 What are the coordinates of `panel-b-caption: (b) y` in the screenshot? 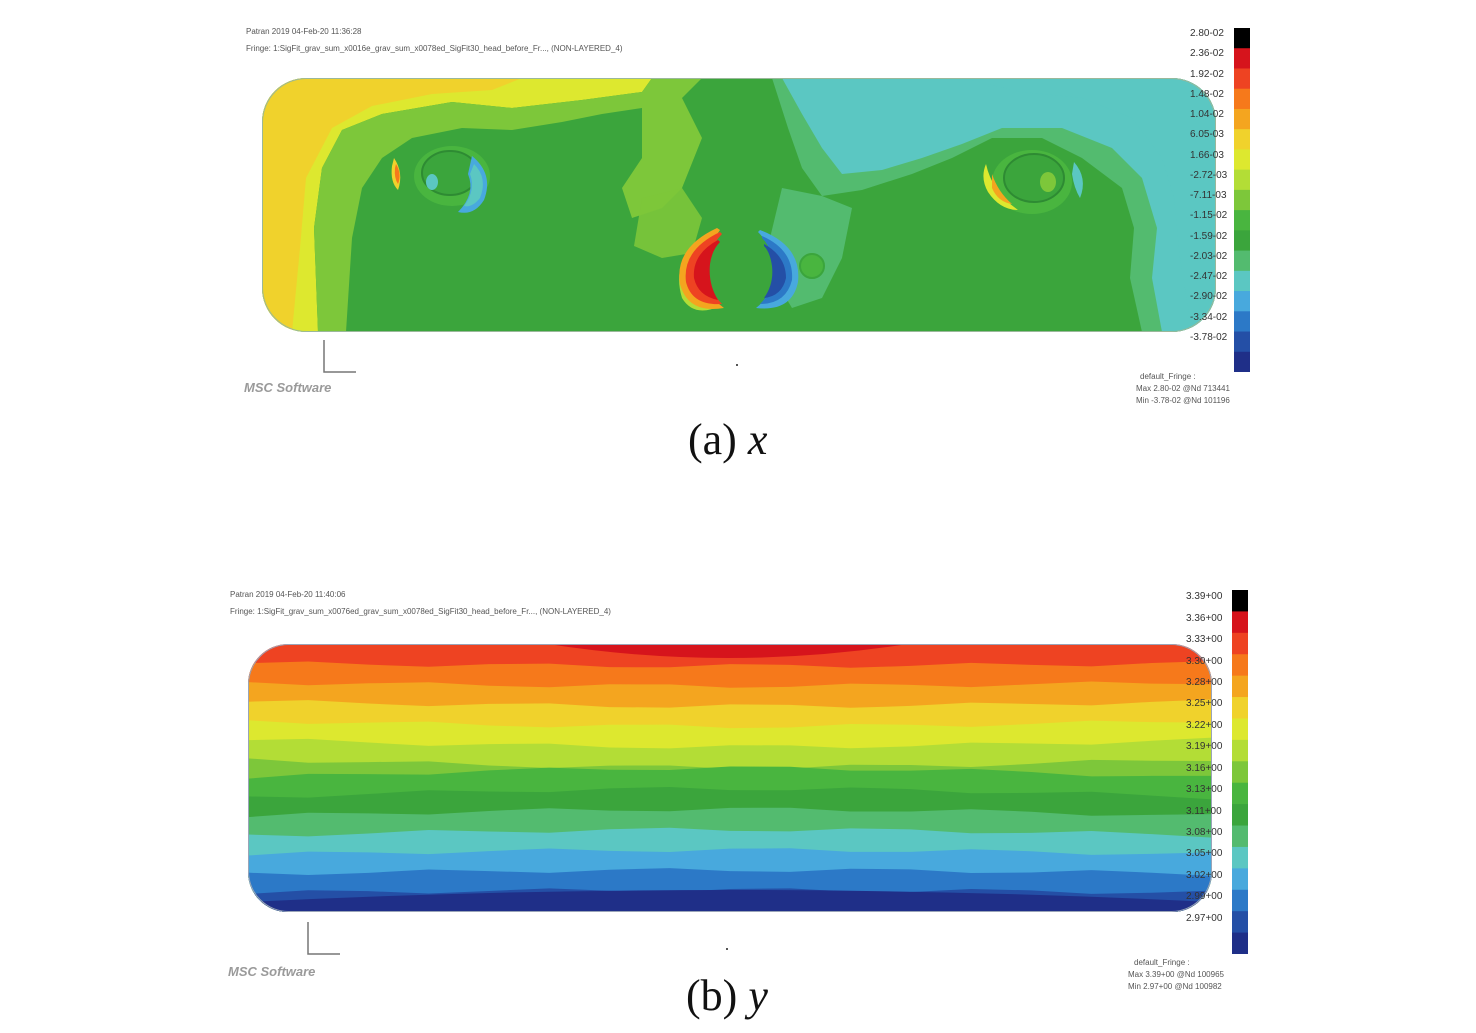 It's located at (727, 995).